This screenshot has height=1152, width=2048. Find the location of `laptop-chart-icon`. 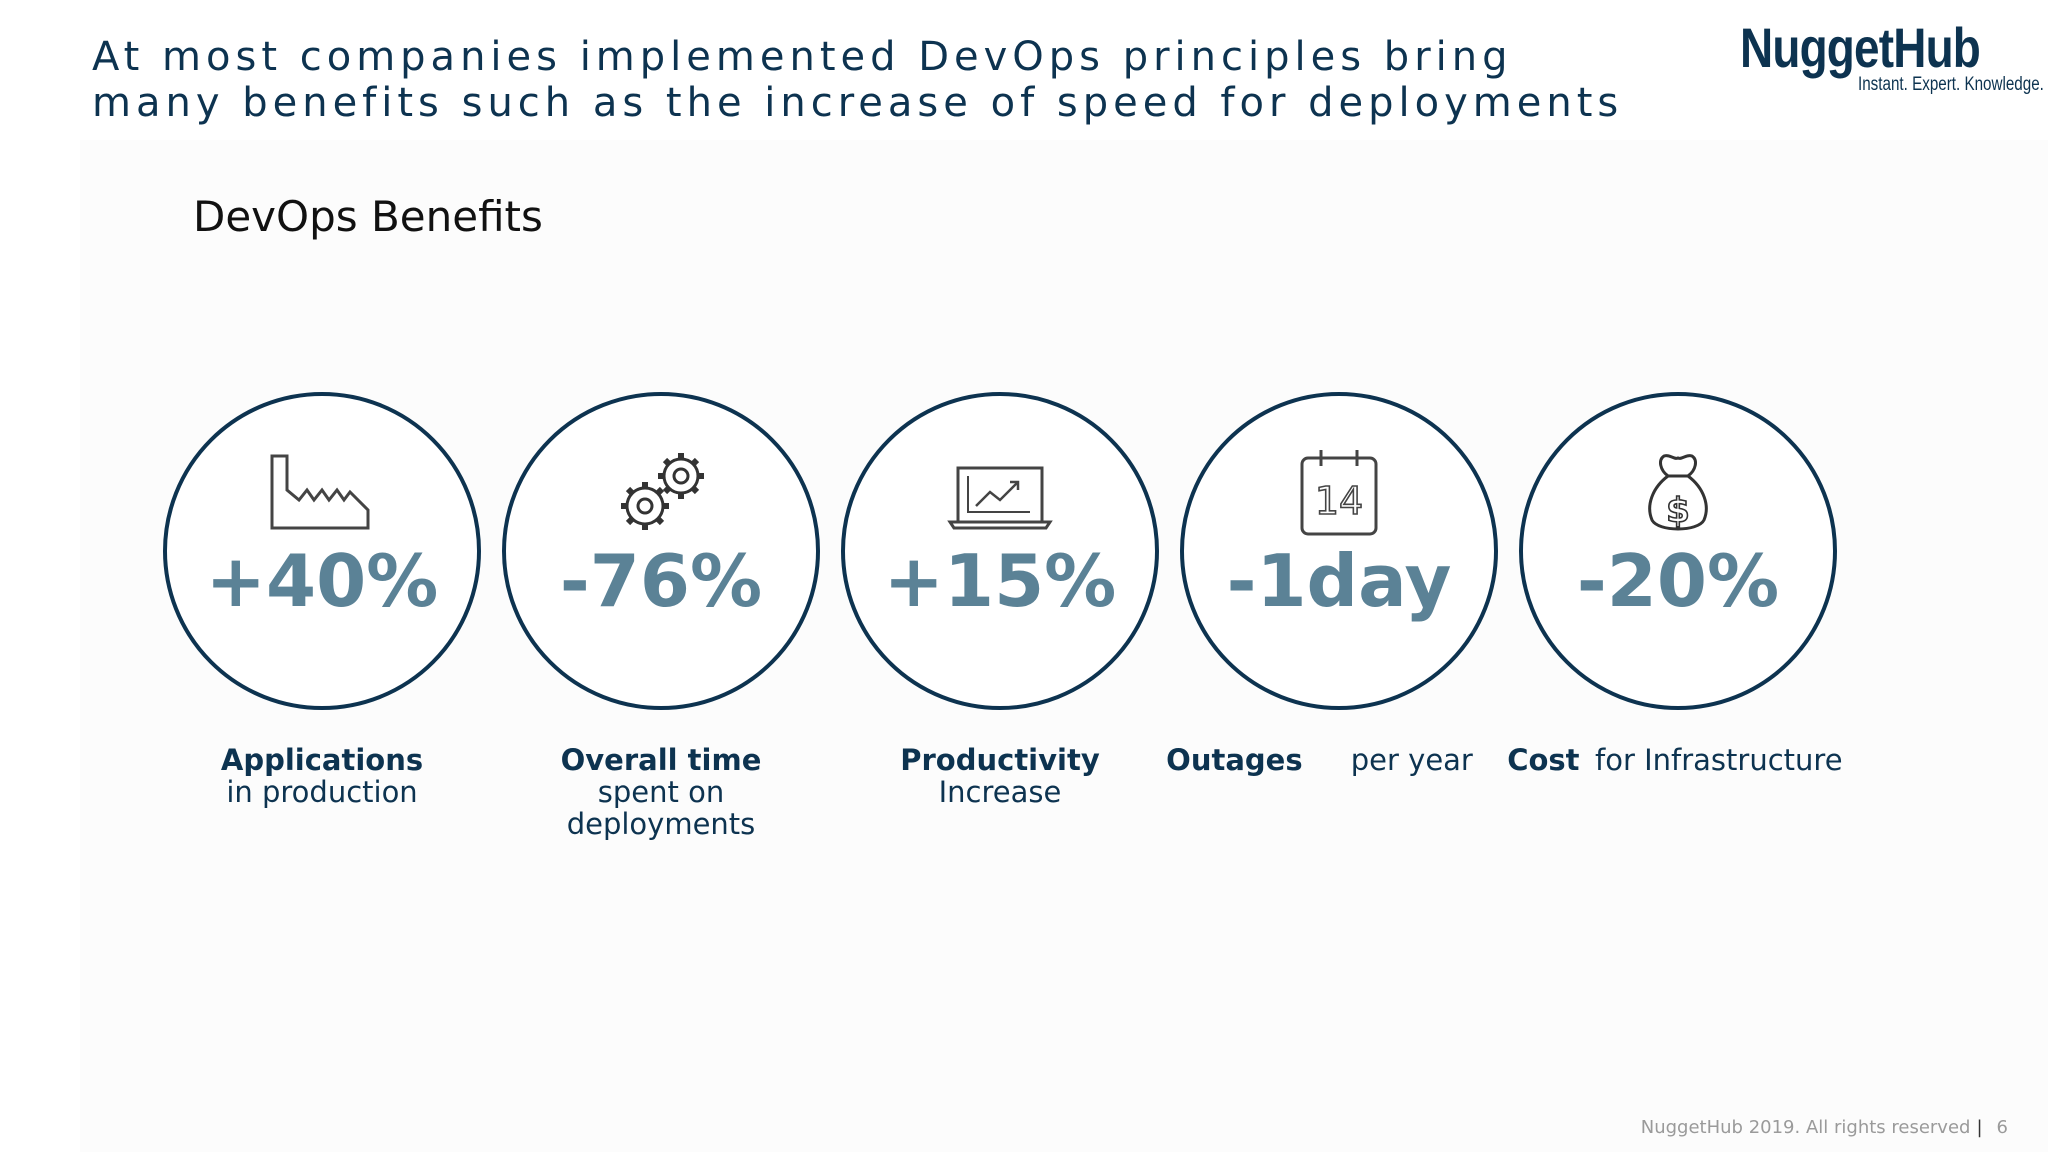

laptop-chart-icon is located at coordinates (1000, 493).